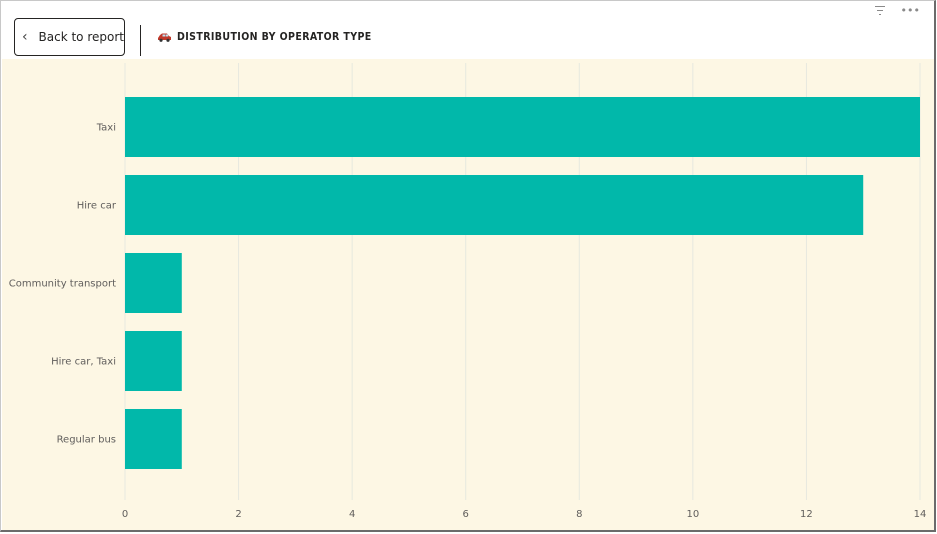 This screenshot has width=937, height=534. I want to click on x-tick-label: 14, so click(920, 514).